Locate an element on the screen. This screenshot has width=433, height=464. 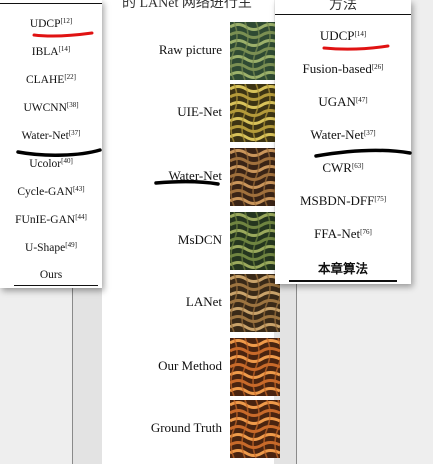
method-name: UWCNN is located at coordinates (45, 108).